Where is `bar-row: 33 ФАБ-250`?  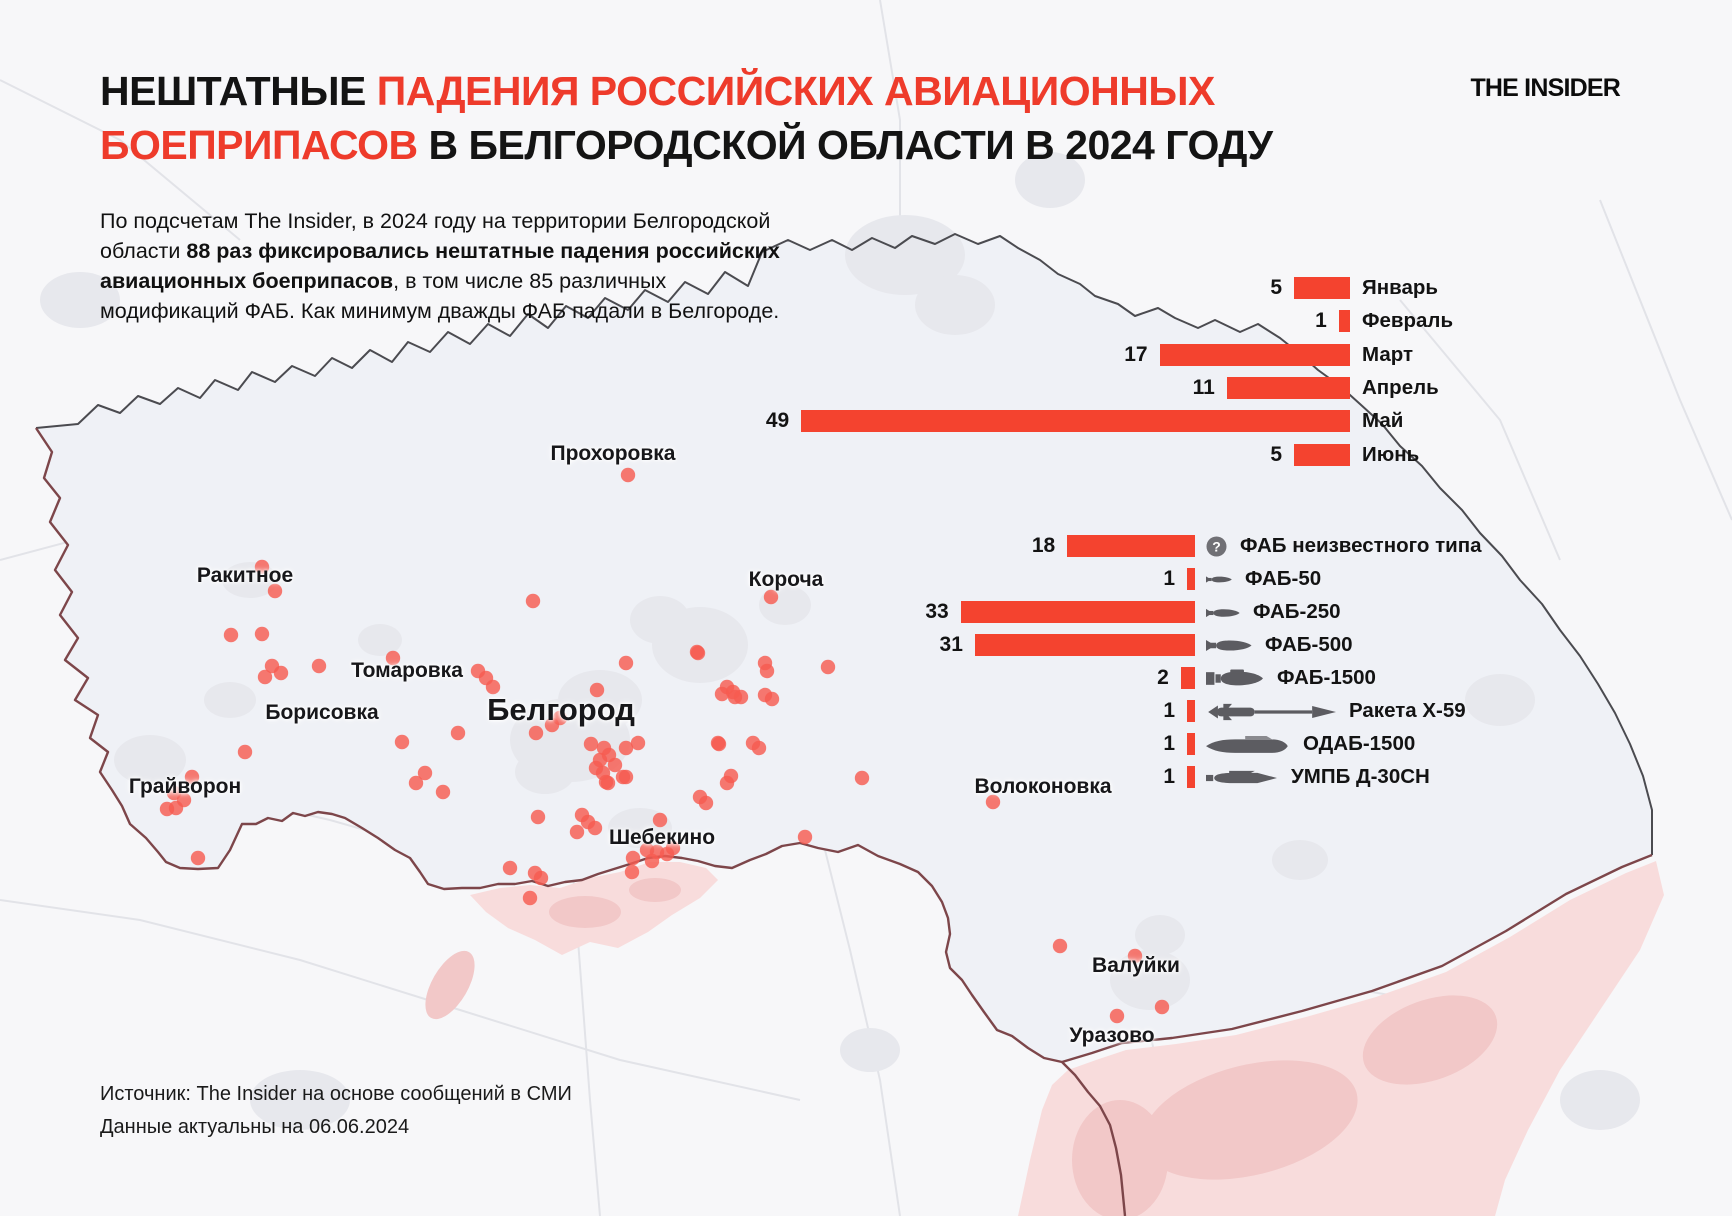
bar-row: 33 ФАБ-250 is located at coordinates (866, 612).